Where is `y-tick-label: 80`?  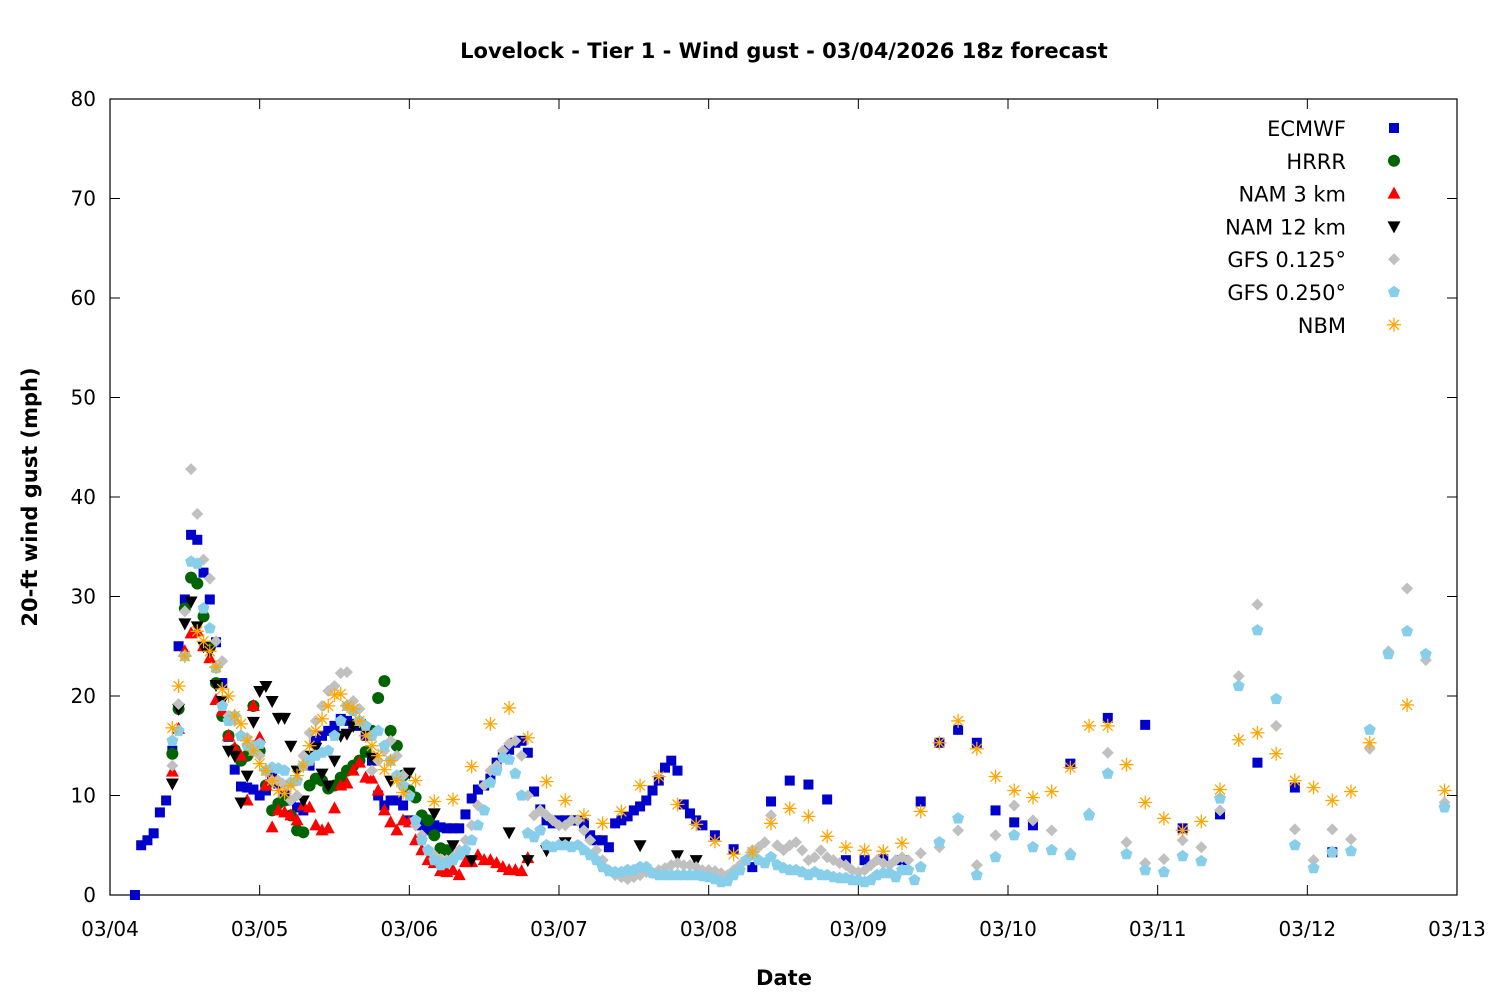
y-tick-label: 80 is located at coordinates (83, 99).